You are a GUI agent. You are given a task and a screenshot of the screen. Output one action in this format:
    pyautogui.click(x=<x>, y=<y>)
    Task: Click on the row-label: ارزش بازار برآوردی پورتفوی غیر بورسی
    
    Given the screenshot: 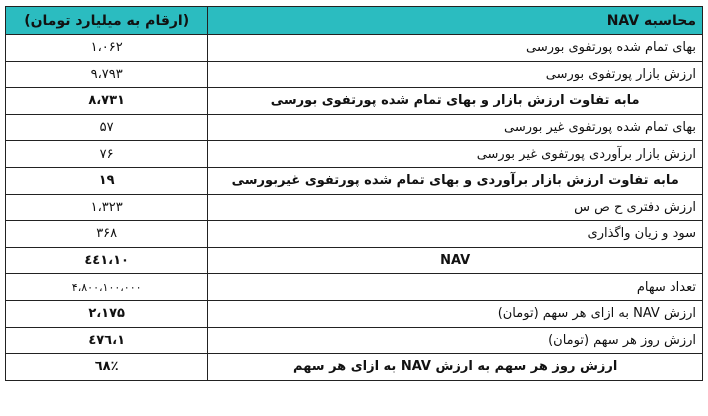 What is the action you would take?
    pyautogui.click(x=455, y=154)
    